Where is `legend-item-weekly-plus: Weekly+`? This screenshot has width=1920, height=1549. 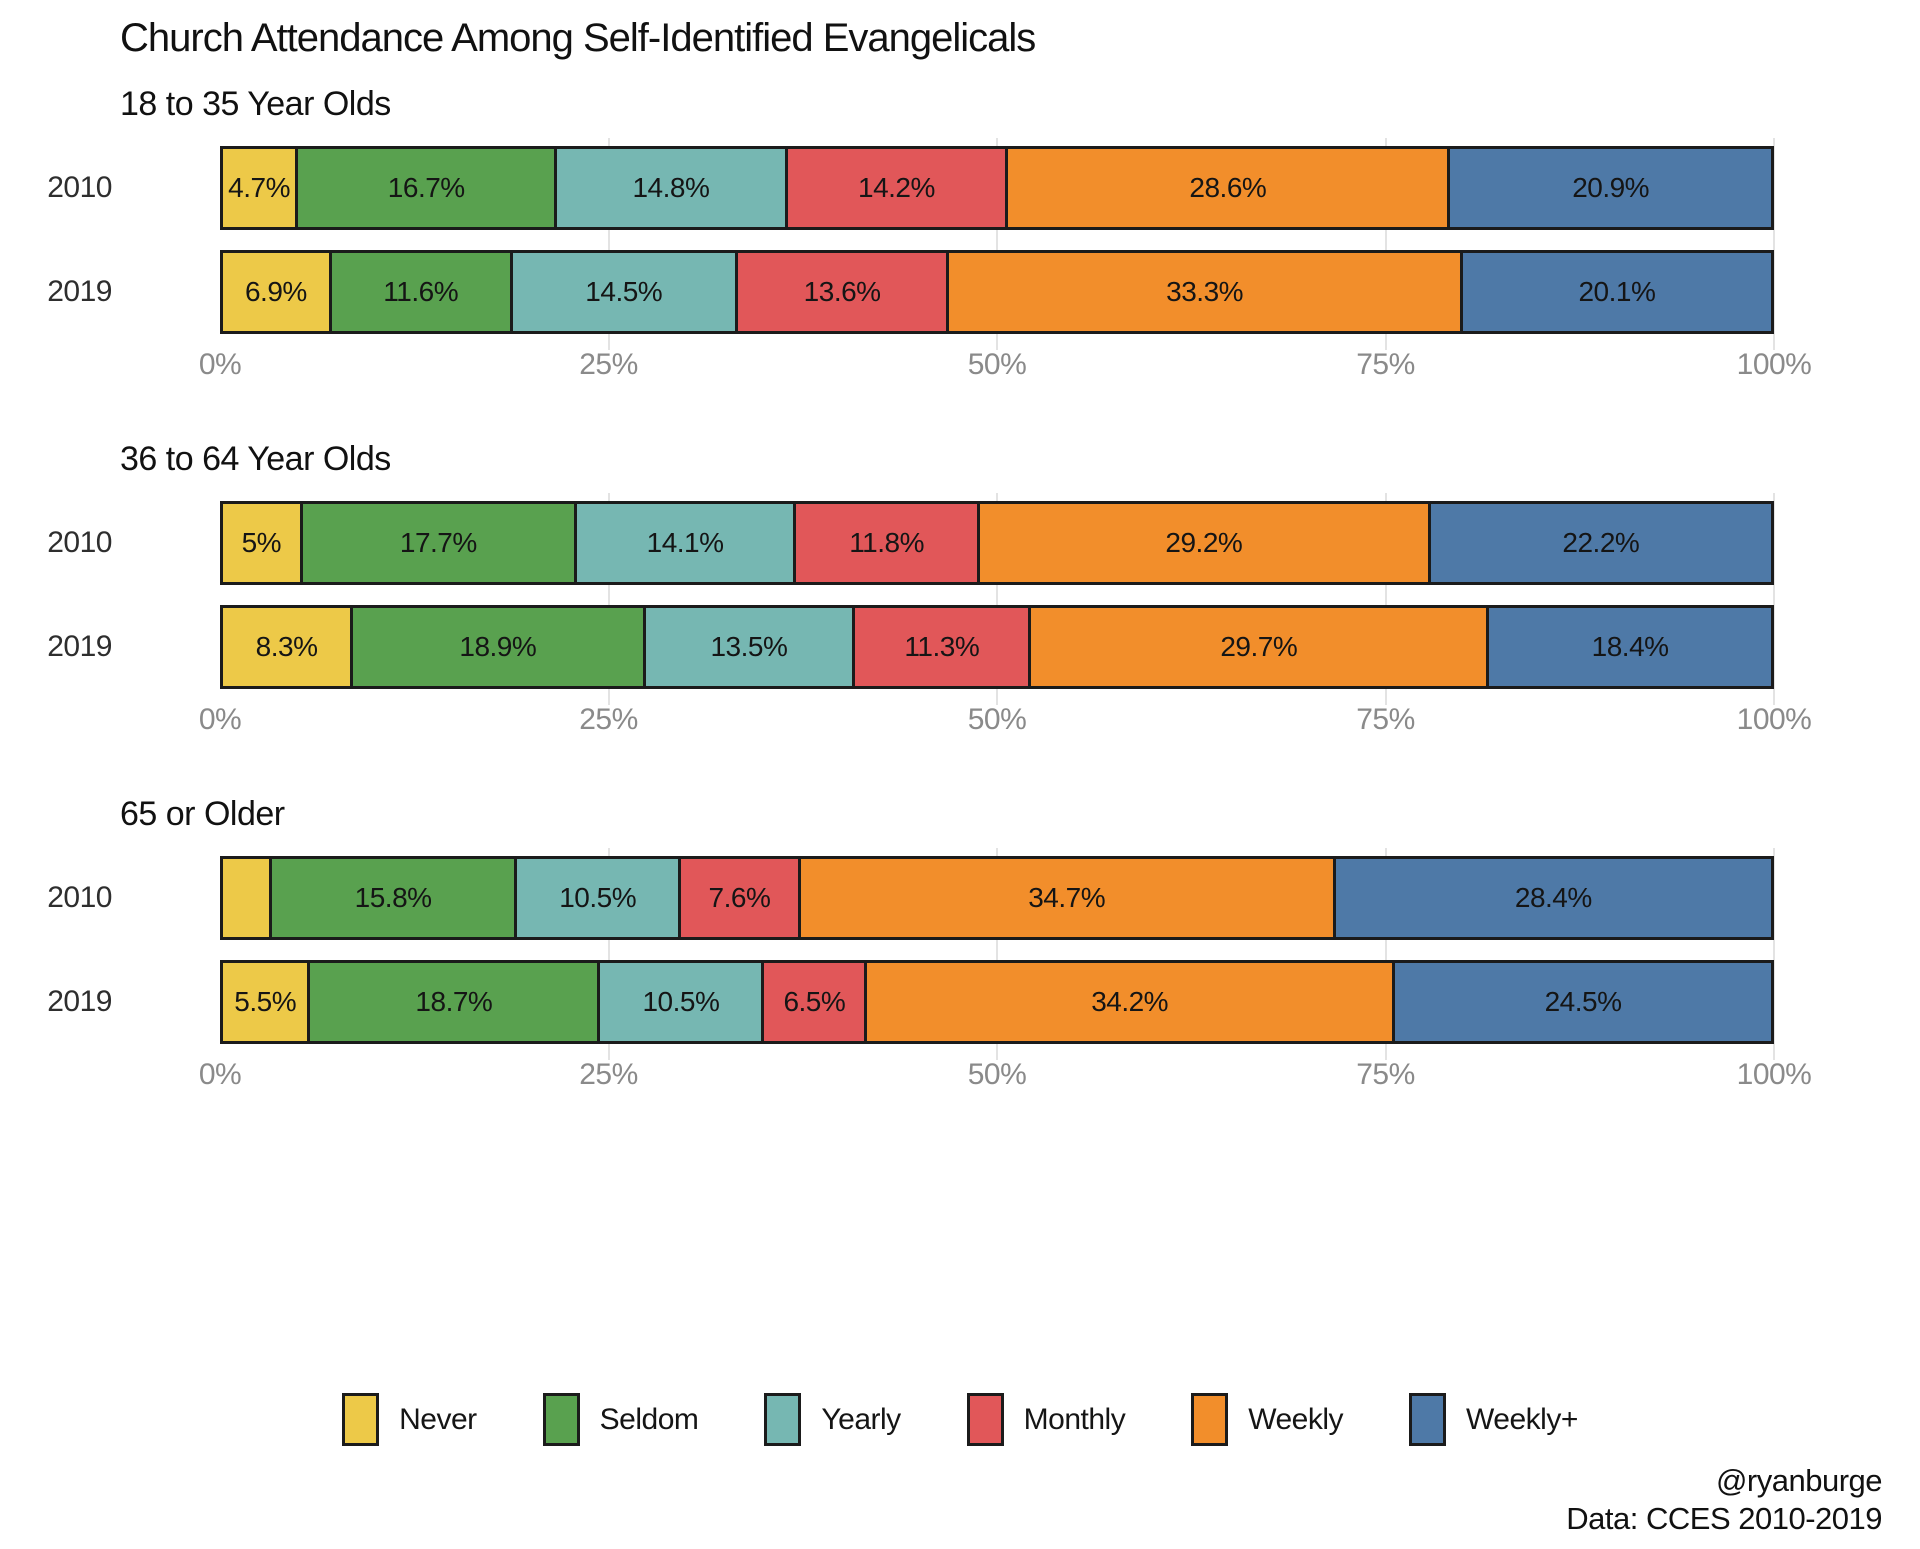 legend-item-weekly-plus: Weekly+ is located at coordinates (1493, 1419).